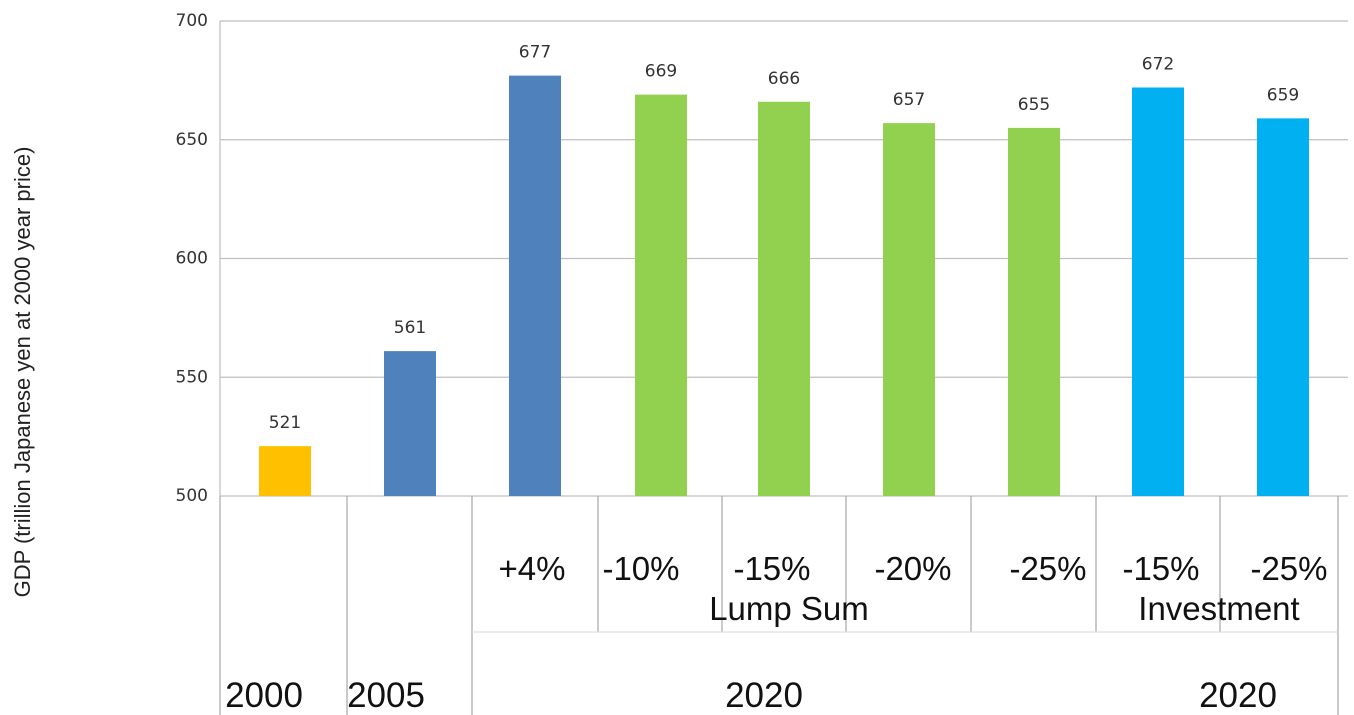  Describe the element at coordinates (909, 100) in the screenshot. I see `data-label: 657` at that location.